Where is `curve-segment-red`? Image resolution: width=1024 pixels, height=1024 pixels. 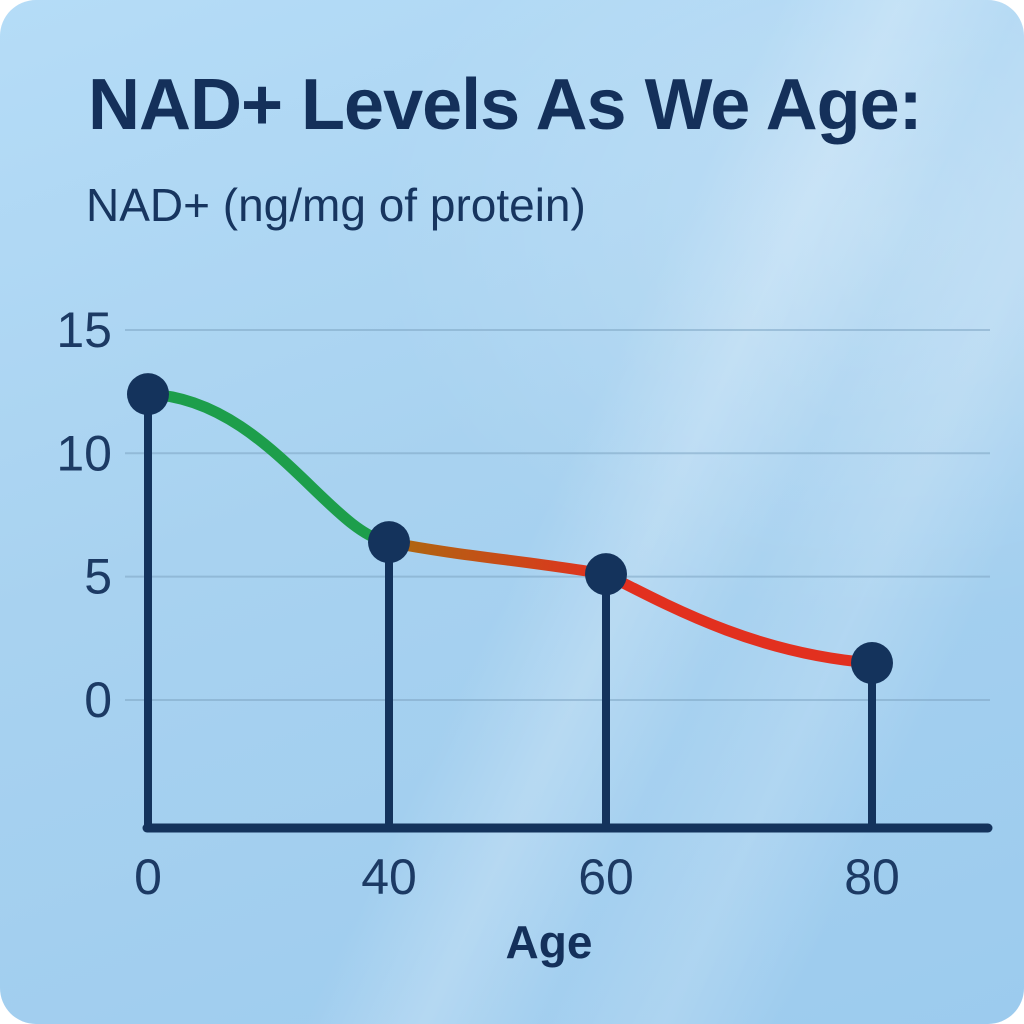 curve-segment-red is located at coordinates (739, 618).